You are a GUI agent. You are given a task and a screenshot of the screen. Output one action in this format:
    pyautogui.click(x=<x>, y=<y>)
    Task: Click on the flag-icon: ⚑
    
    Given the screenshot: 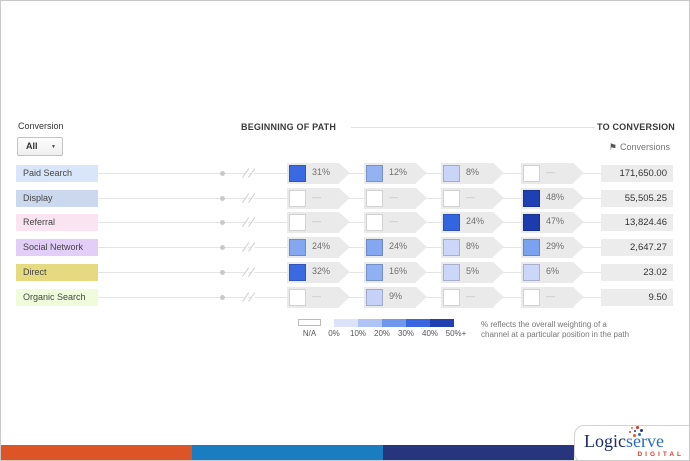 What is the action you would take?
    pyautogui.click(x=612, y=147)
    